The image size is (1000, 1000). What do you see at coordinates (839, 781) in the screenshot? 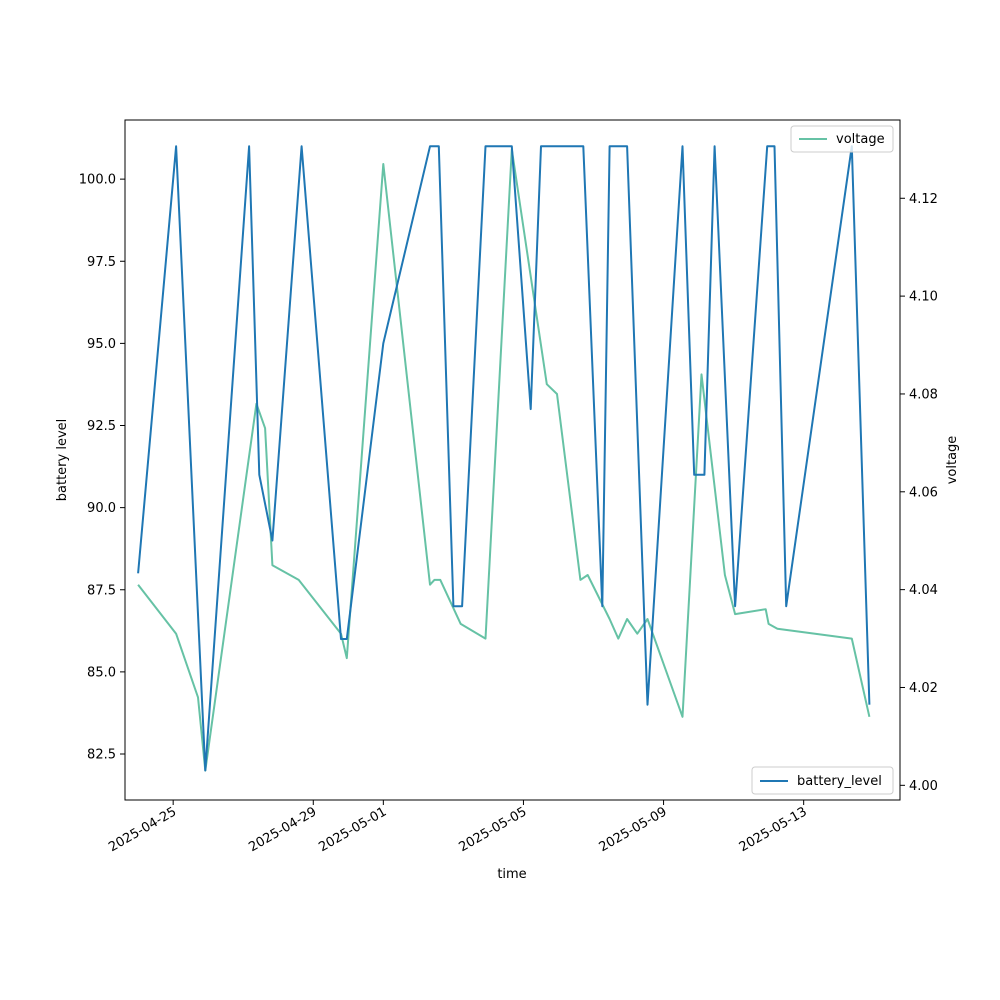
I see `legend-battery-level-label: battery_level` at bounding box center [839, 781].